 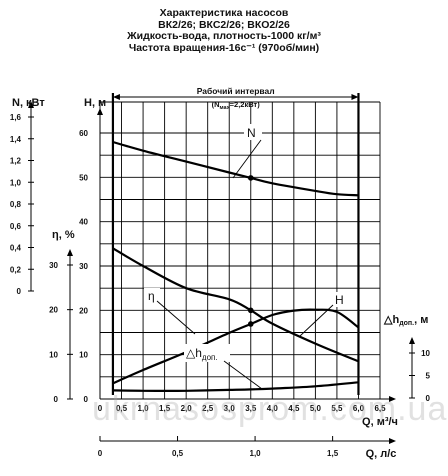 What do you see at coordinates (251, 408) in the screenshot?
I see `q-m3h-tick-label: 3,5` at bounding box center [251, 408].